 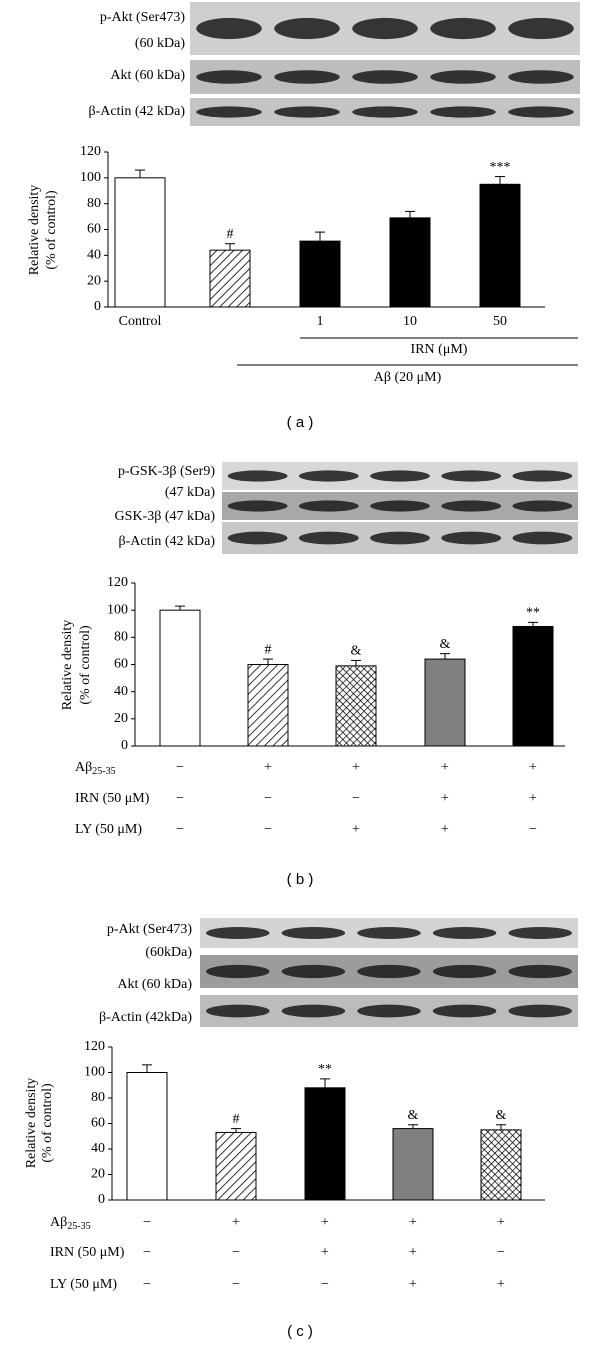 What do you see at coordinates (103, 771) in the screenshot?
I see `treatment-subscript: 25-35` at bounding box center [103, 771].